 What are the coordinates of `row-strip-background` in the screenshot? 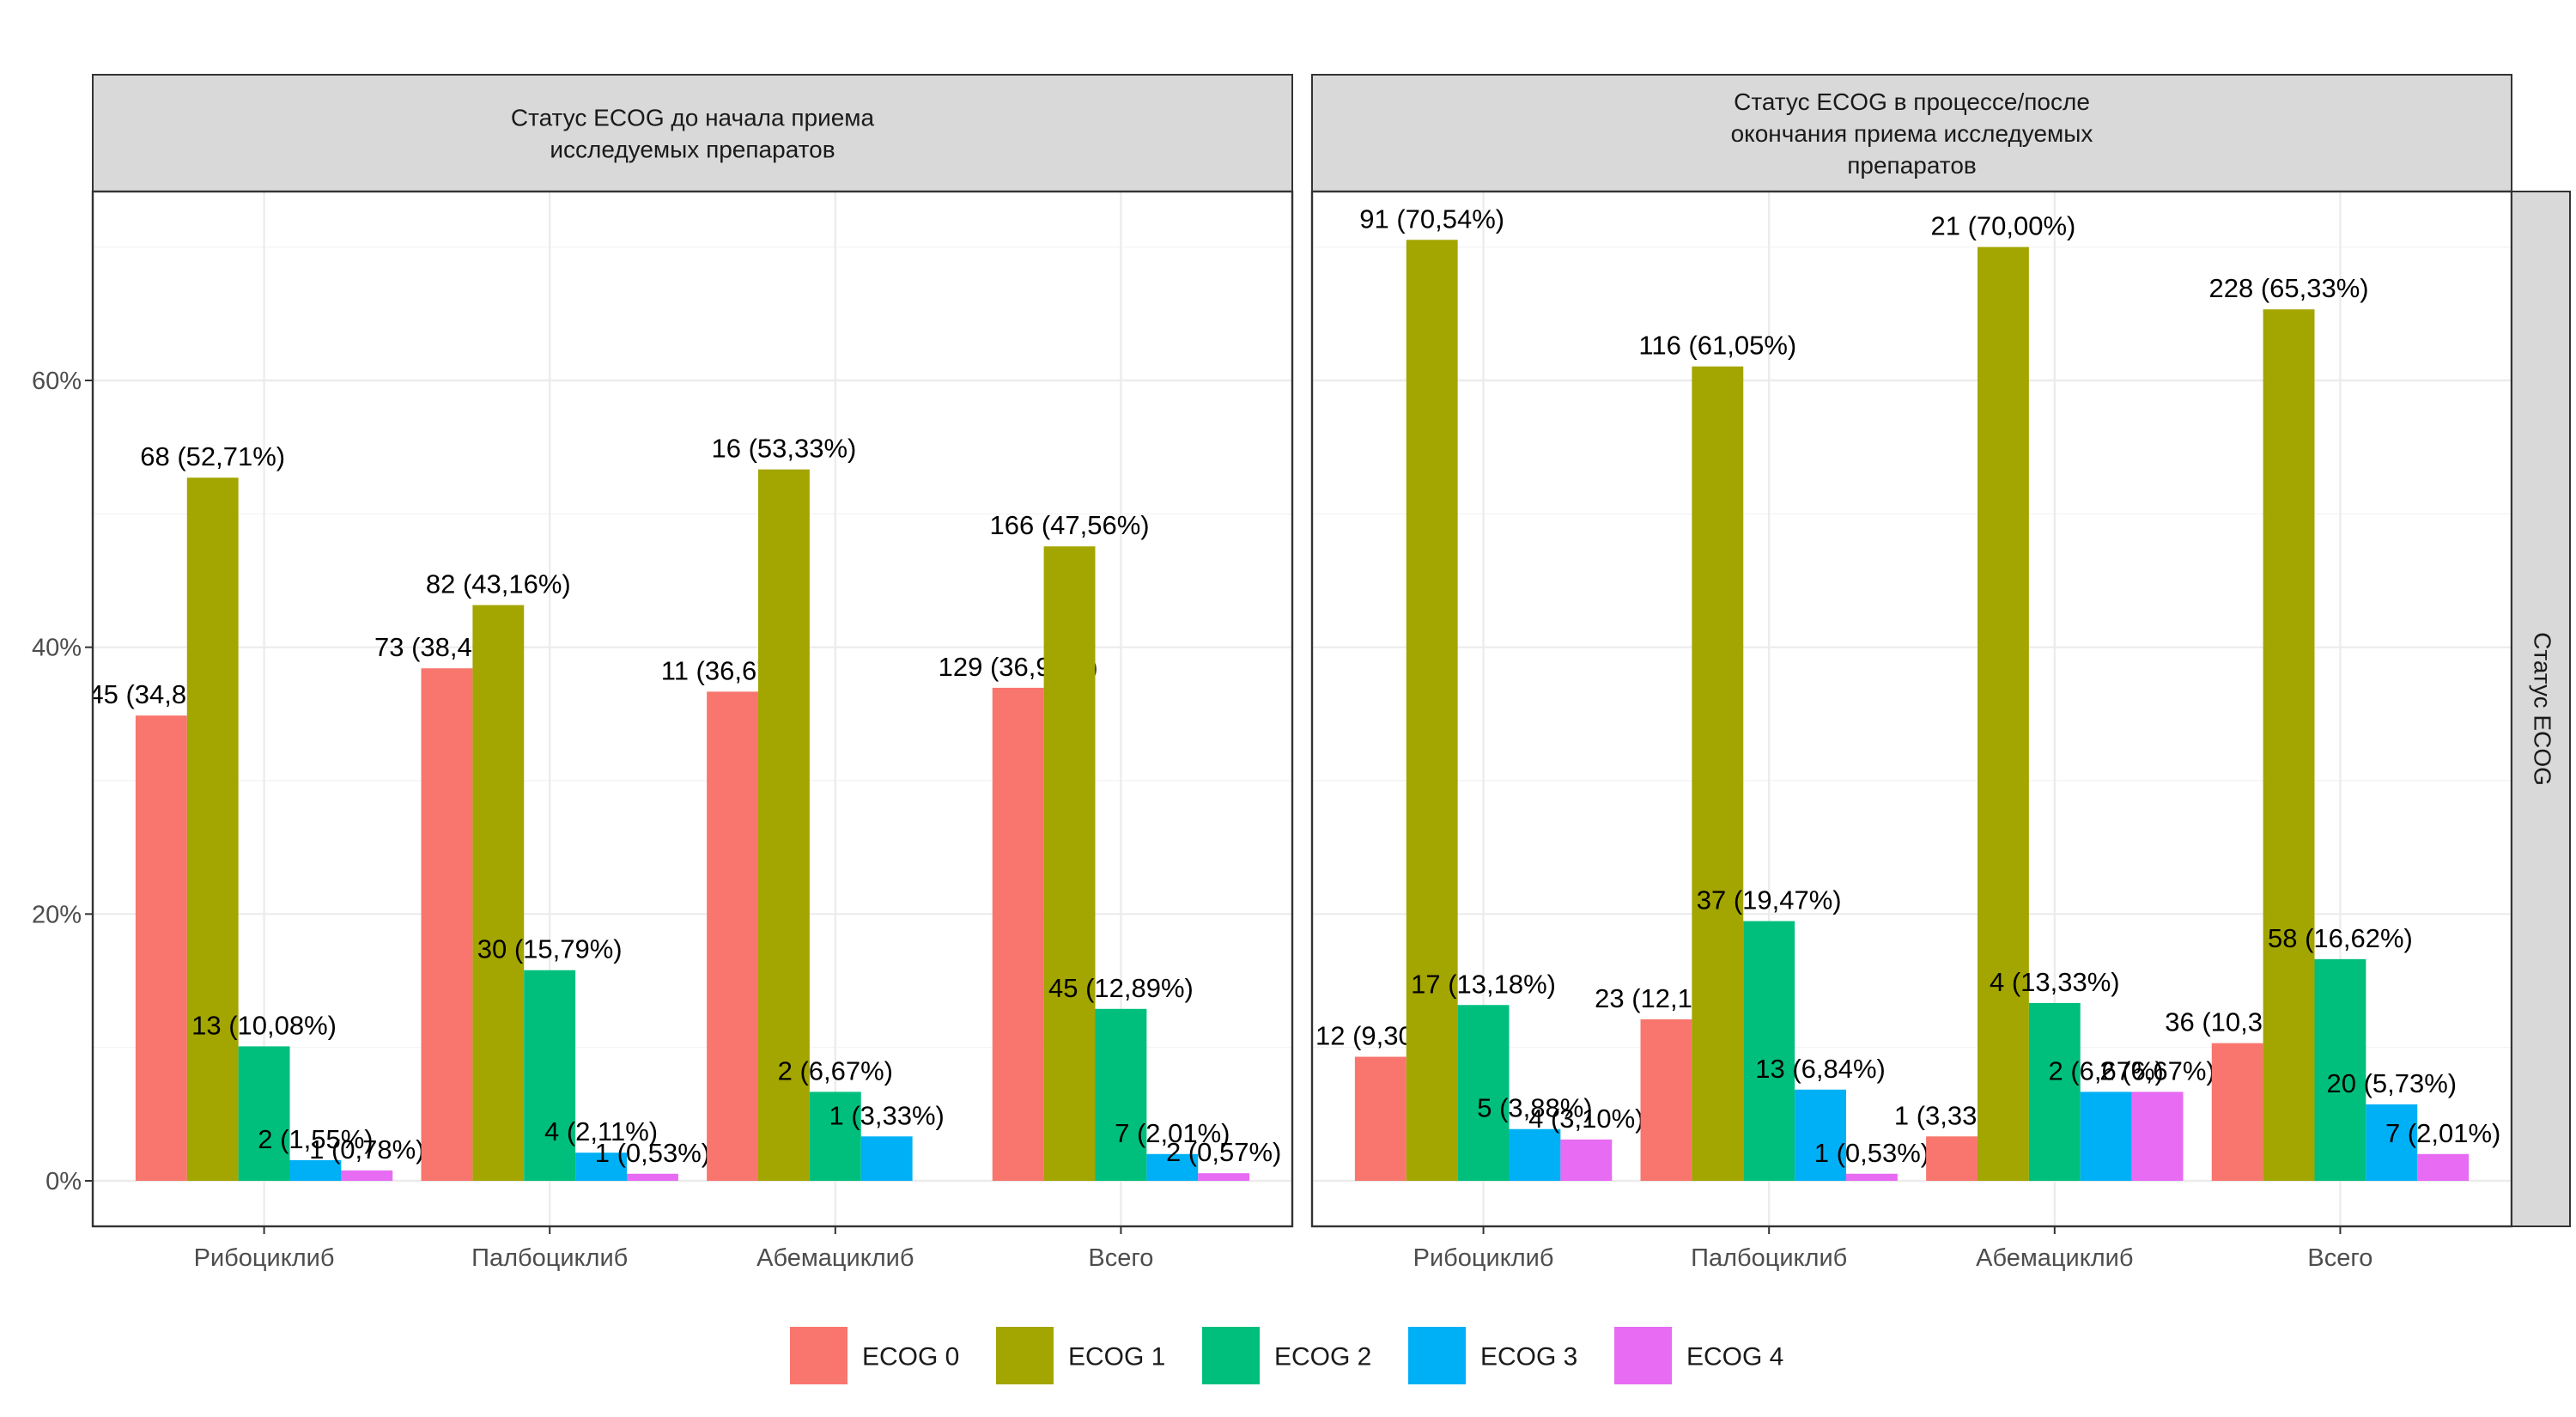 It's located at (2541, 709).